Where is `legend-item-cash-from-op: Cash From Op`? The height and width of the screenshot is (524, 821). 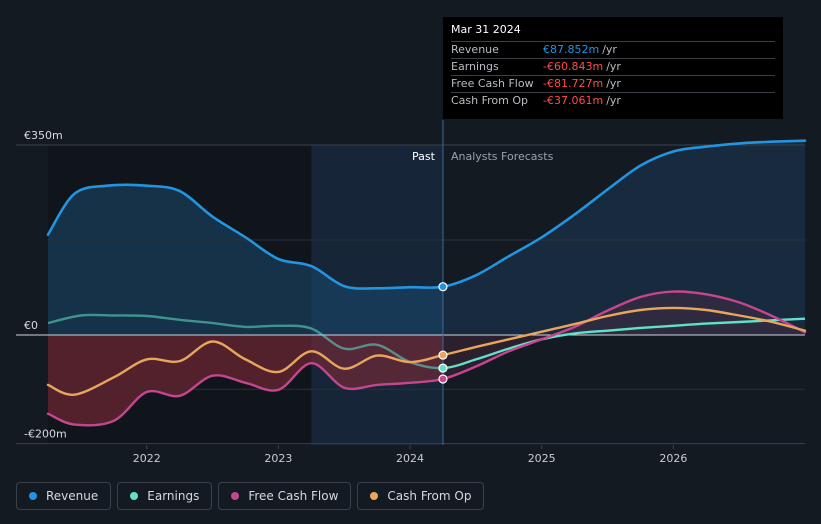
legend-item-cash-from-op: Cash From Op is located at coordinates (421, 496).